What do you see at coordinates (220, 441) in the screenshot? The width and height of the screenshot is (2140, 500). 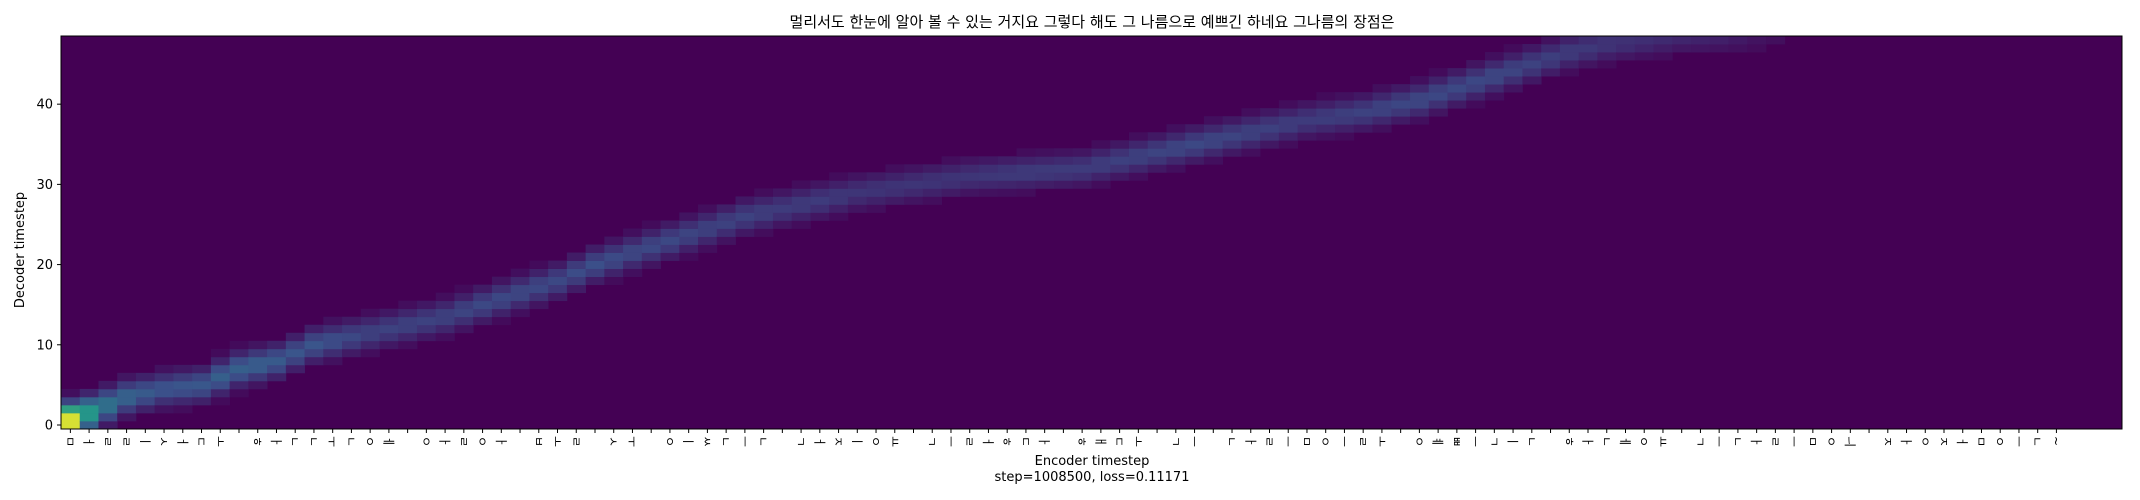 I see `x-tick-label: ㅗ` at bounding box center [220, 441].